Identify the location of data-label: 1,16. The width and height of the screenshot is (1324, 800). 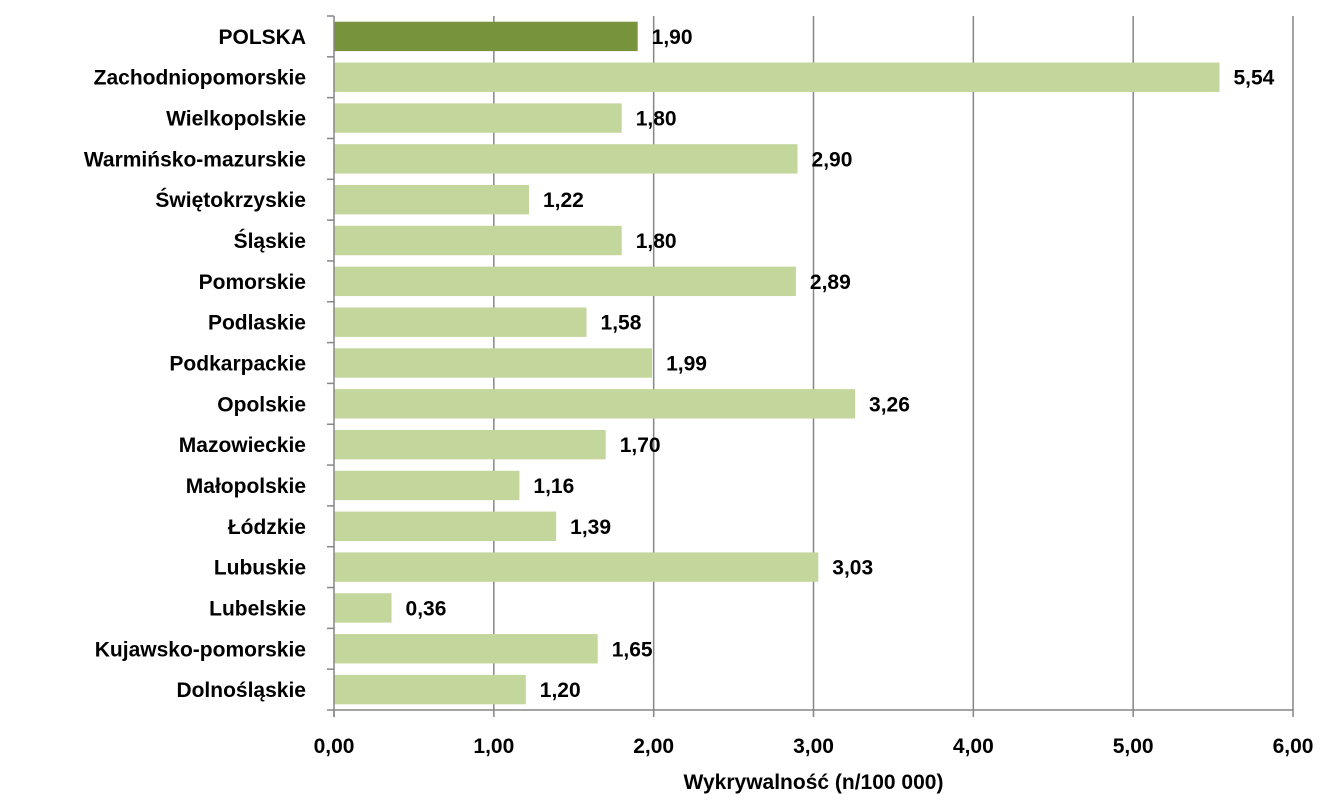
(553, 486).